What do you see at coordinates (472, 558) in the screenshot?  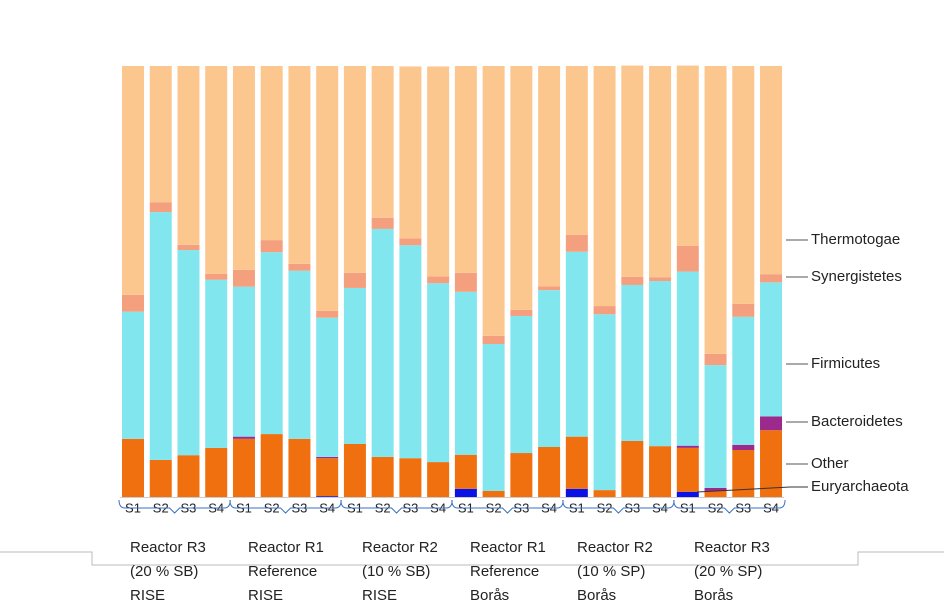 I see `frame` at bounding box center [472, 558].